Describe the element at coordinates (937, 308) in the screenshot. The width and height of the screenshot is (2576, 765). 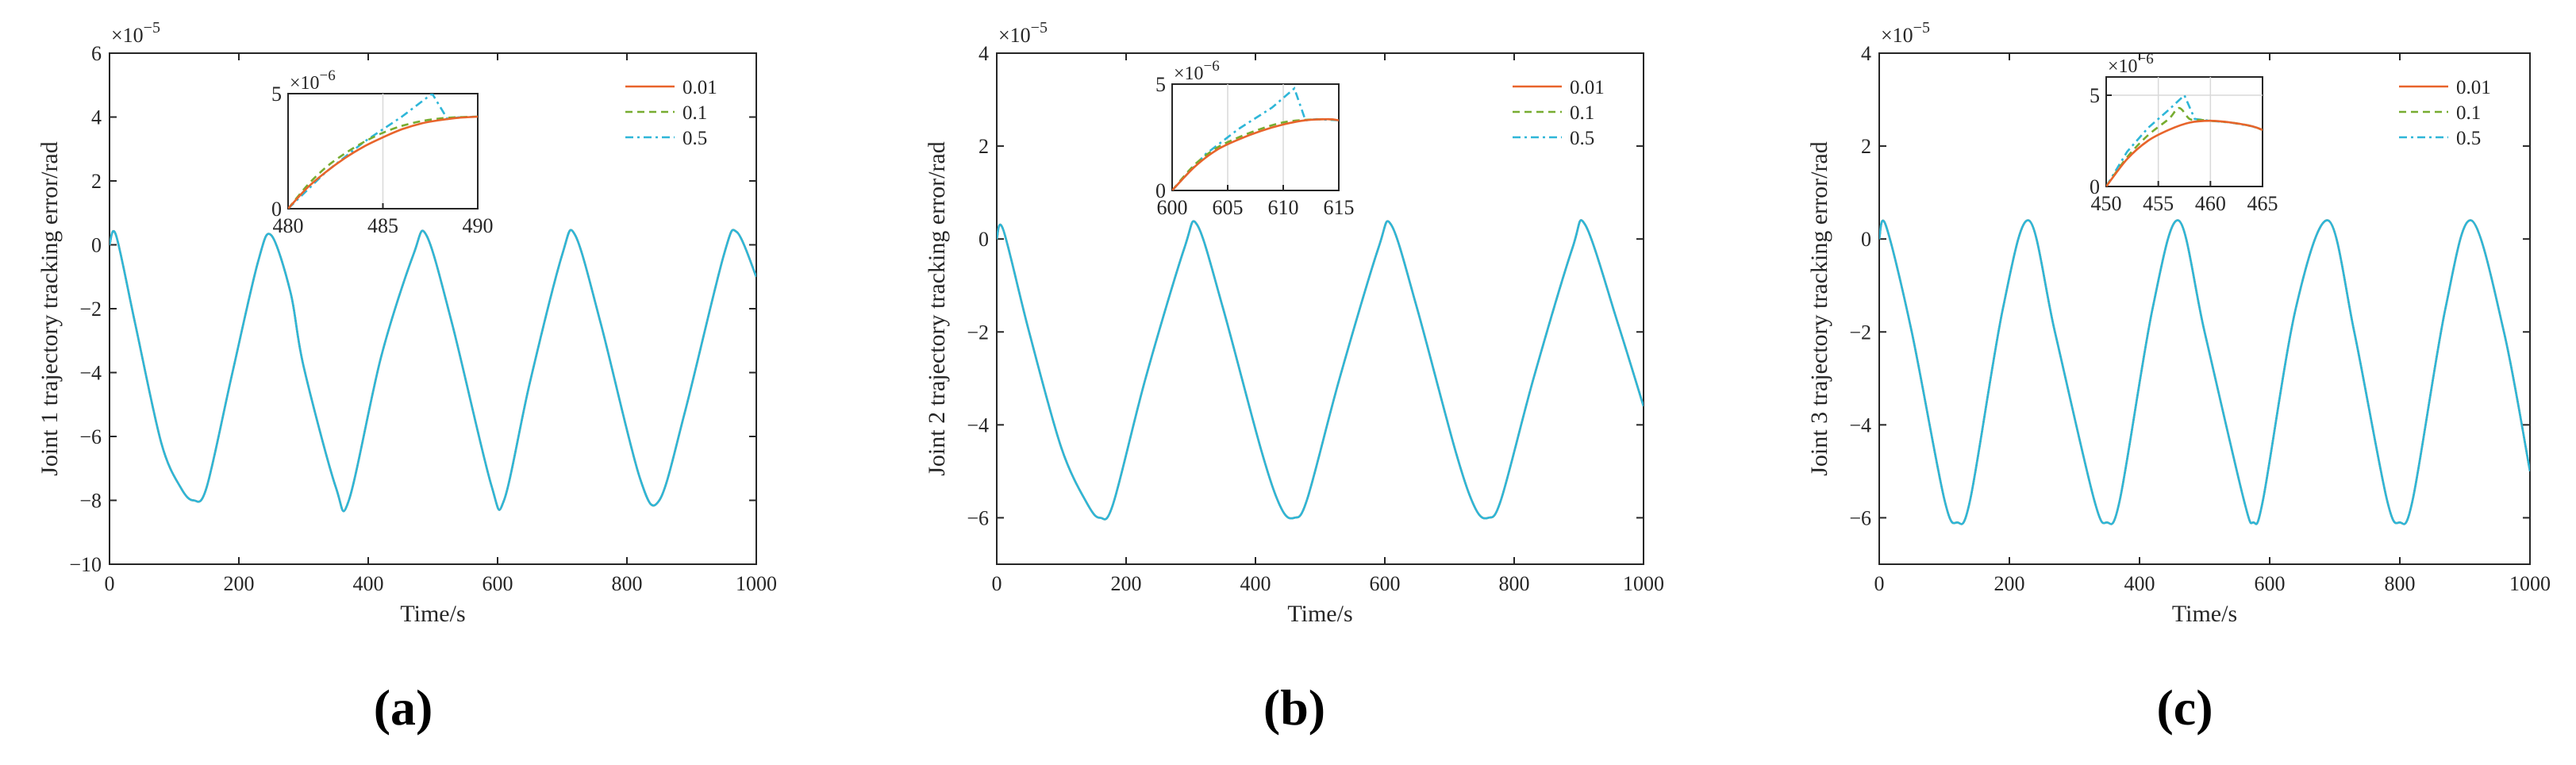
I see `y-axis-label: Joint 2 trajectory tracking error/rad` at that location.